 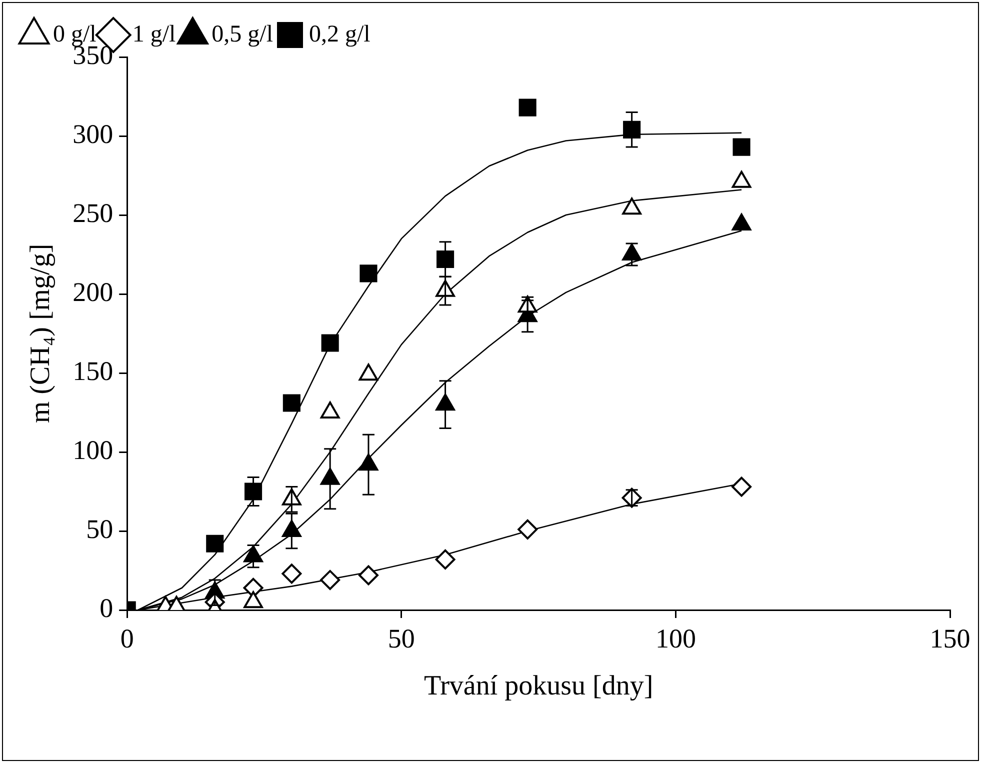 What do you see at coordinates (93, 134) in the screenshot?
I see `y-tick-label: 300` at bounding box center [93, 134].